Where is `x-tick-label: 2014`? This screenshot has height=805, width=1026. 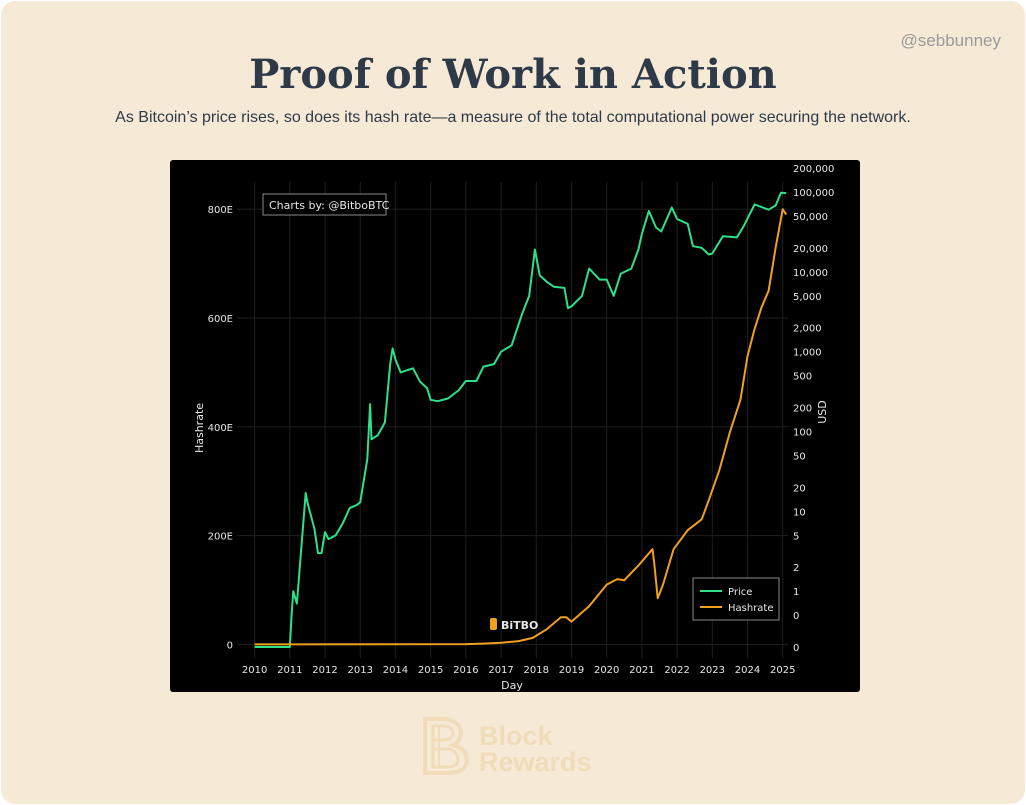
x-tick-label: 2014 is located at coordinates (395, 670).